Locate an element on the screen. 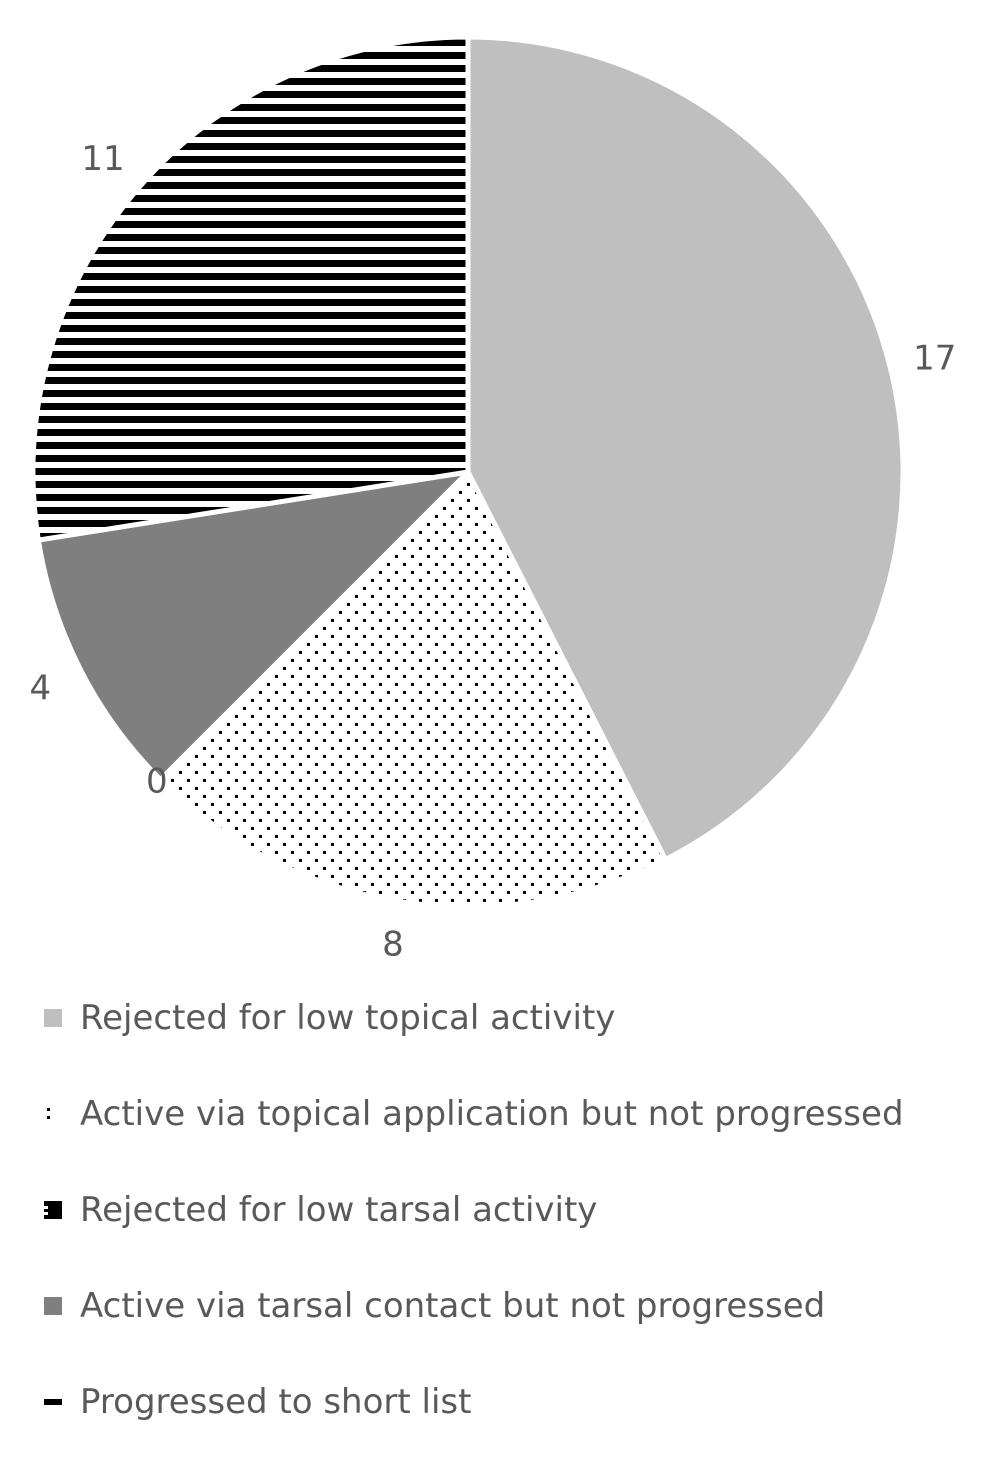 The image size is (1000, 1474). pie-slice is located at coordinates (253, 626).